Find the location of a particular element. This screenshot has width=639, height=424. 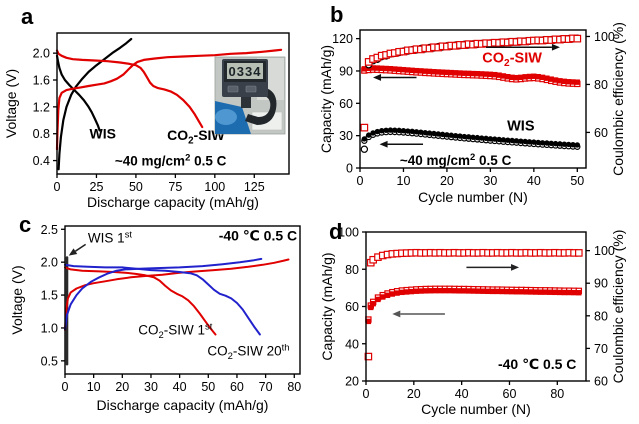

b-plot-frame is located at coordinates (473, 99).